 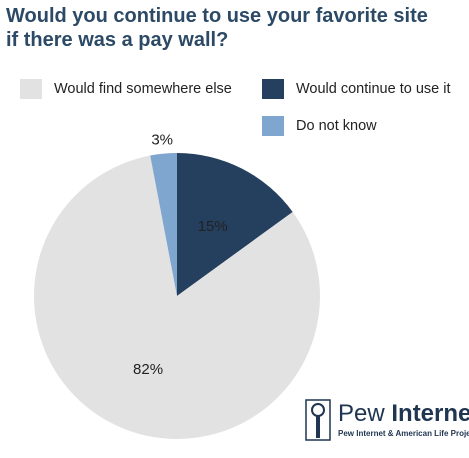 What do you see at coordinates (318, 421) in the screenshot?
I see `pew-logo-icon` at bounding box center [318, 421].